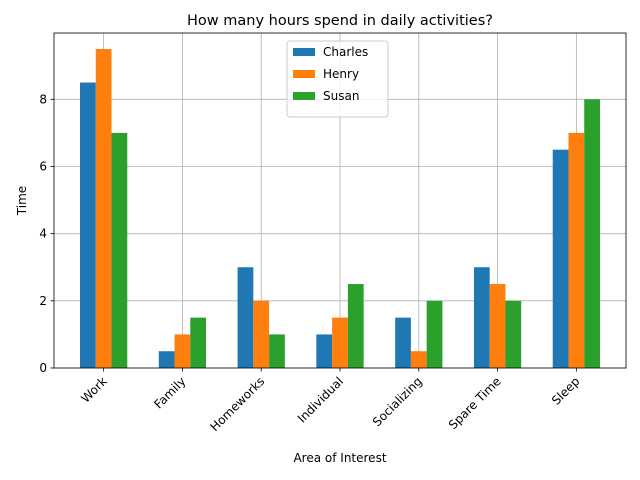 The image size is (640, 480). I want to click on bar-charles-individual, so click(324, 351).